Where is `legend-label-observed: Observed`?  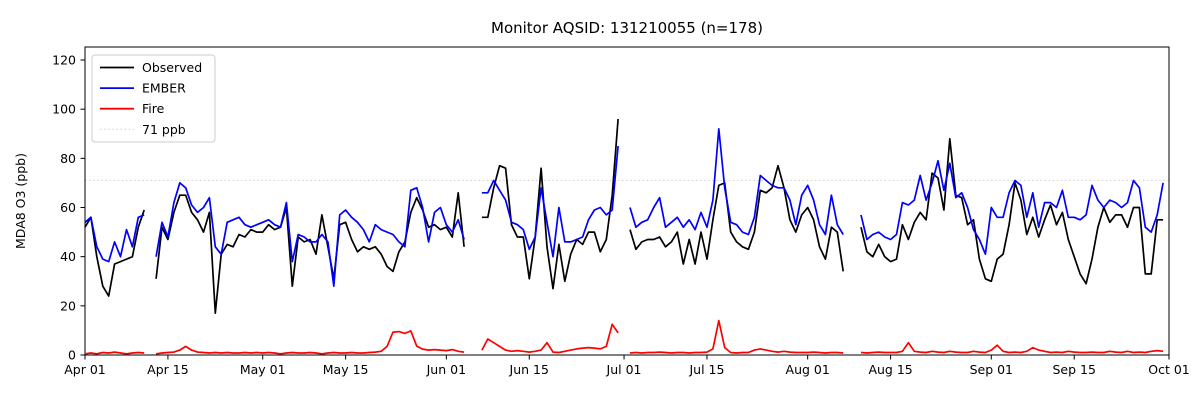 legend-label-observed: Observed is located at coordinates (172, 67).